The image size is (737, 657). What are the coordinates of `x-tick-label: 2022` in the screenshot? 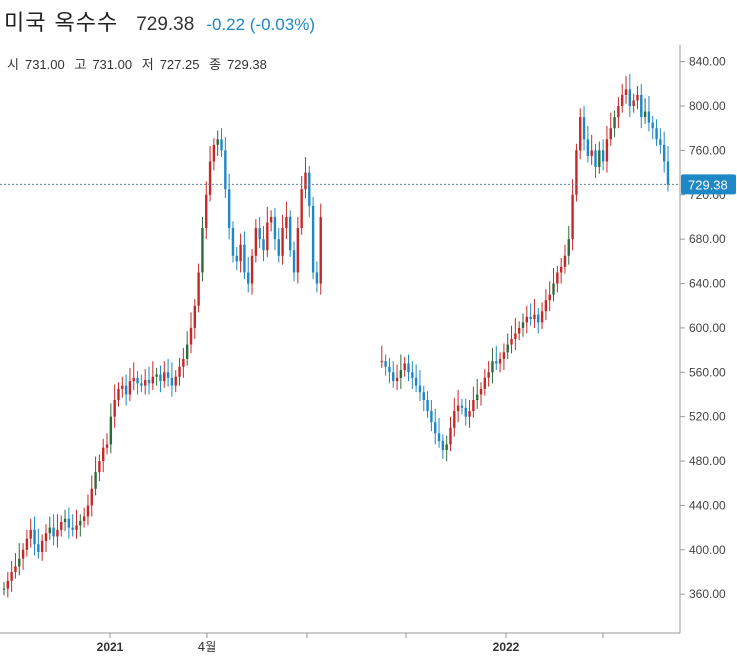 It's located at (506, 647).